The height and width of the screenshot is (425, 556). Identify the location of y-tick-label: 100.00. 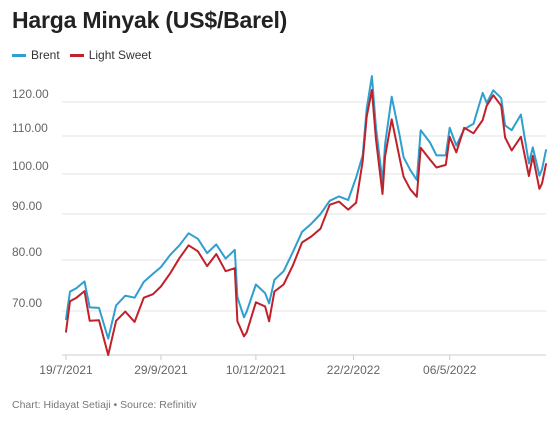
(30, 166).